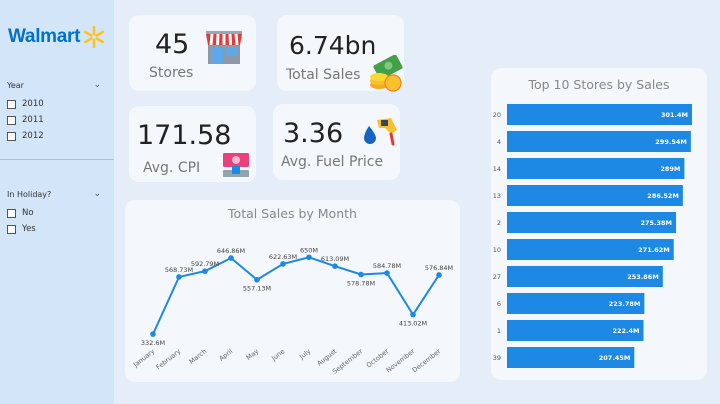 This screenshot has width=720, height=404. I want to click on option-label: 2011, so click(33, 120).